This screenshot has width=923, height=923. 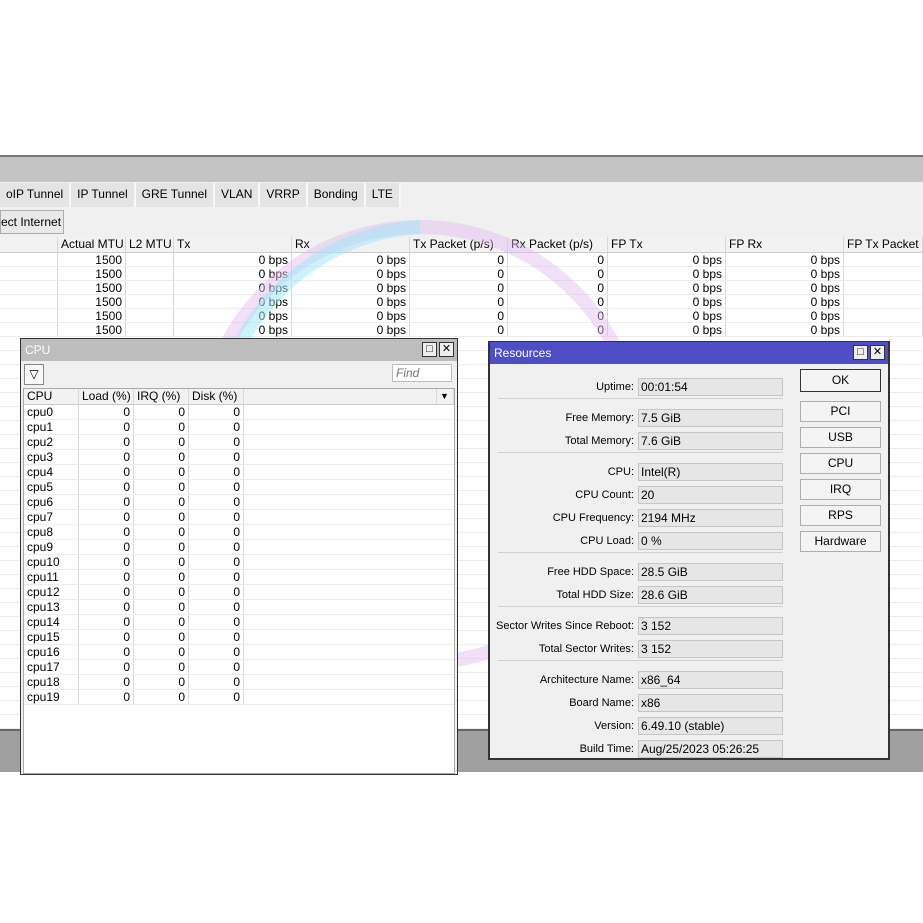 I want to click on cpu-row: cpu12 0 0 0, so click(x=239, y=592).